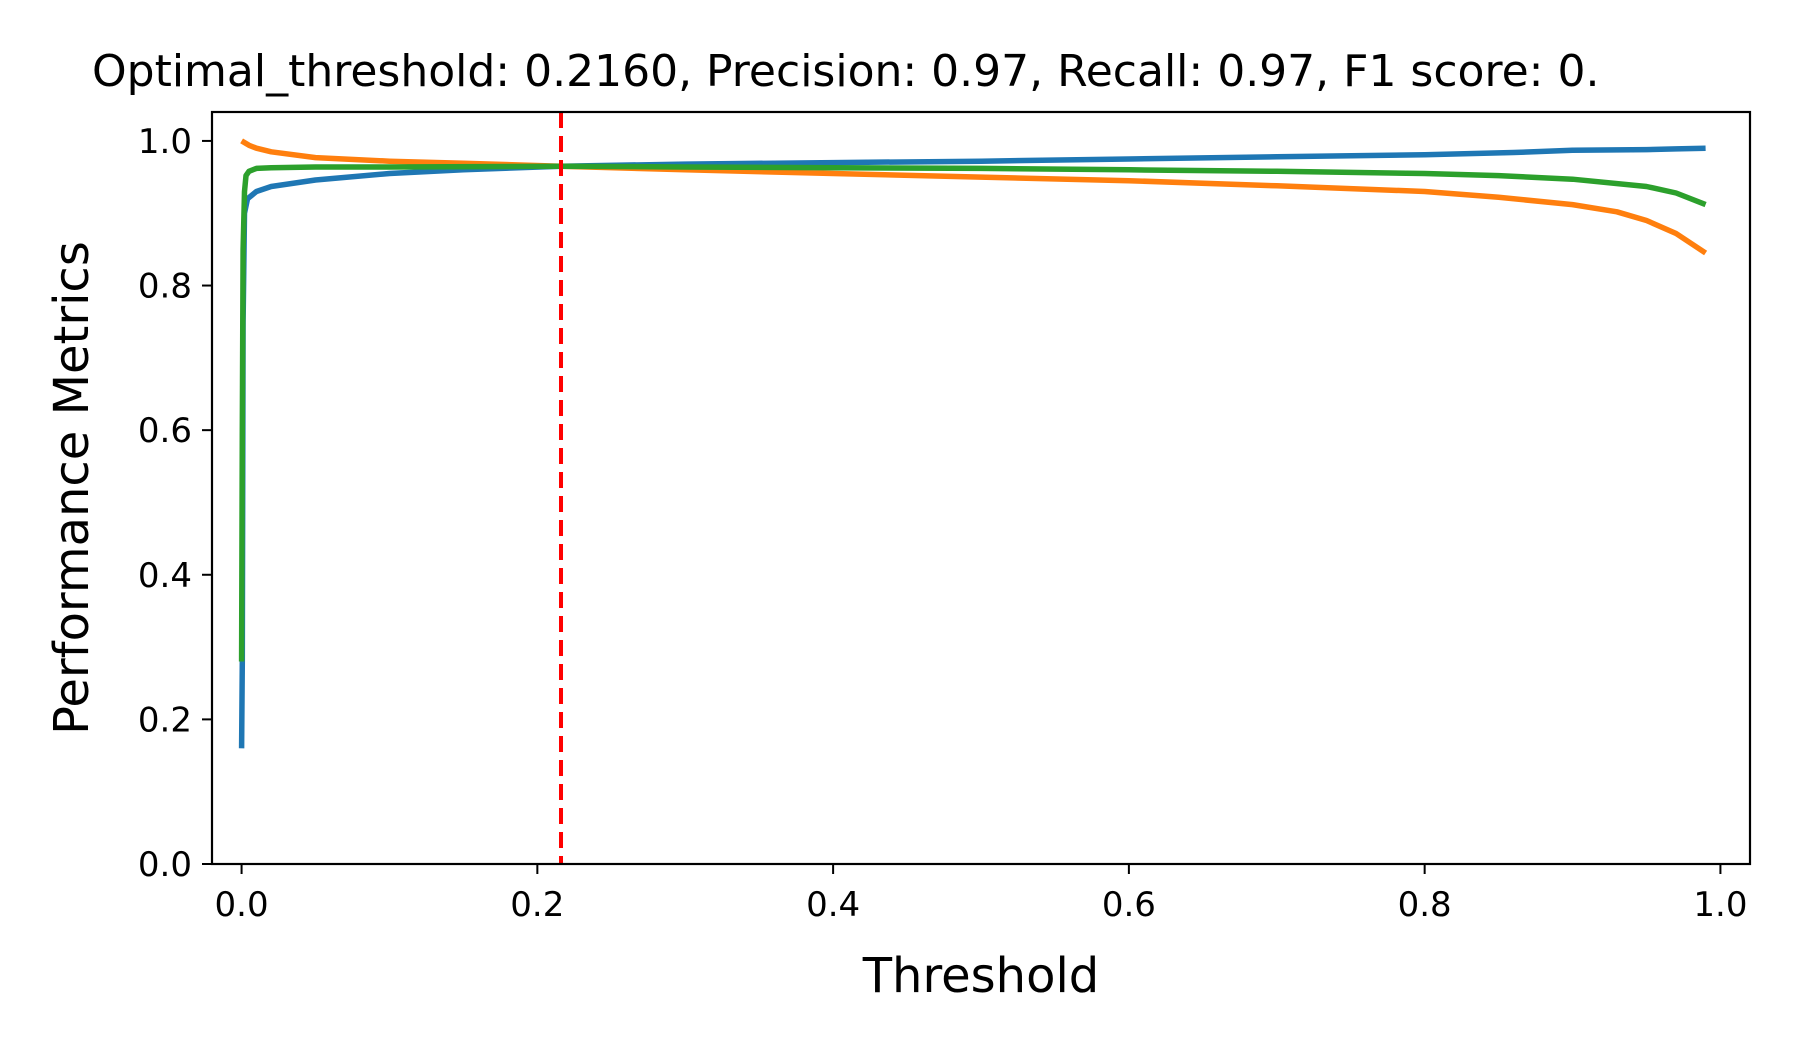 Image resolution: width=1800 pixels, height=1050 pixels. What do you see at coordinates (165, 287) in the screenshot?
I see `y-tick-label: 0.8` at bounding box center [165, 287].